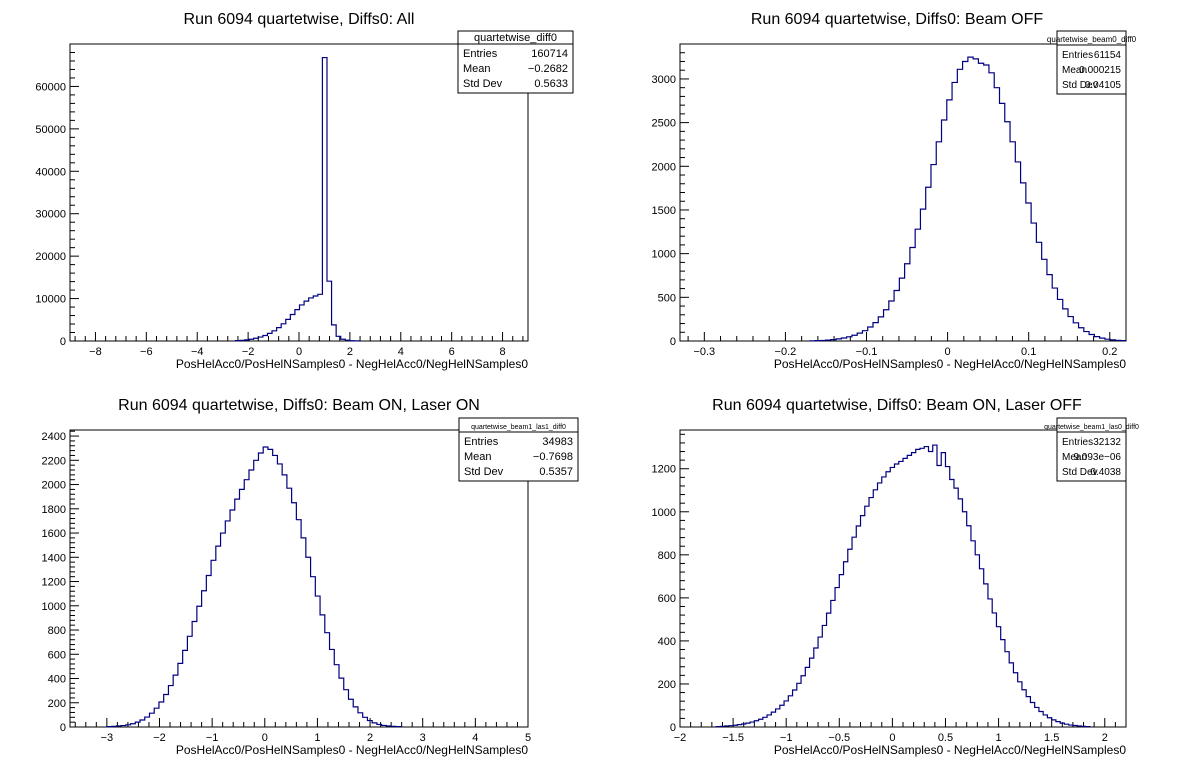 The image size is (1196, 772). Describe the element at coordinates (299, 19) in the screenshot. I see `chart-title: Run 6094 quartetwise, Diffs0: All` at that location.